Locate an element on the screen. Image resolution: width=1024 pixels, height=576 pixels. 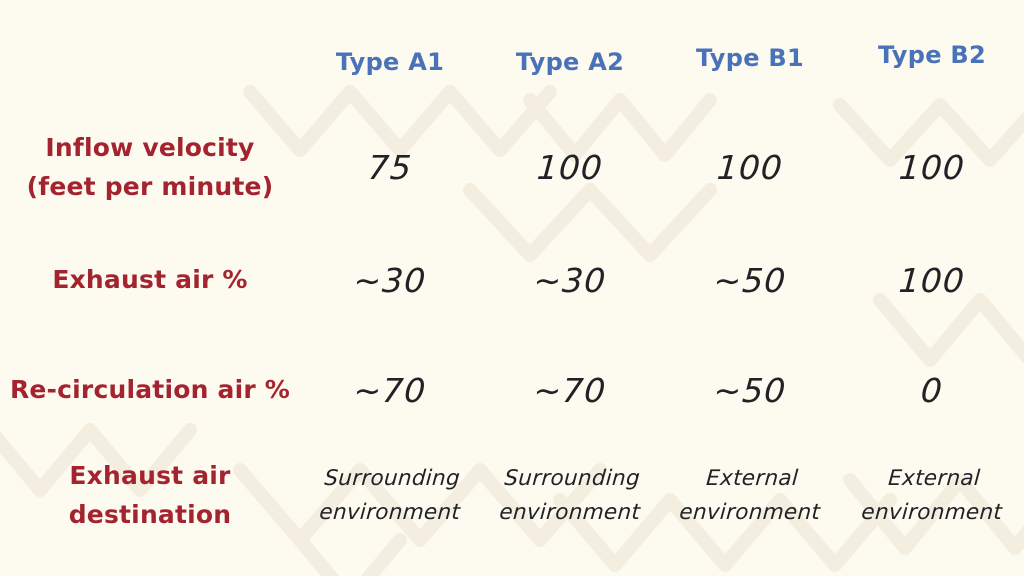
column-header-type-b2: Type B2 is located at coordinates (932, 55).